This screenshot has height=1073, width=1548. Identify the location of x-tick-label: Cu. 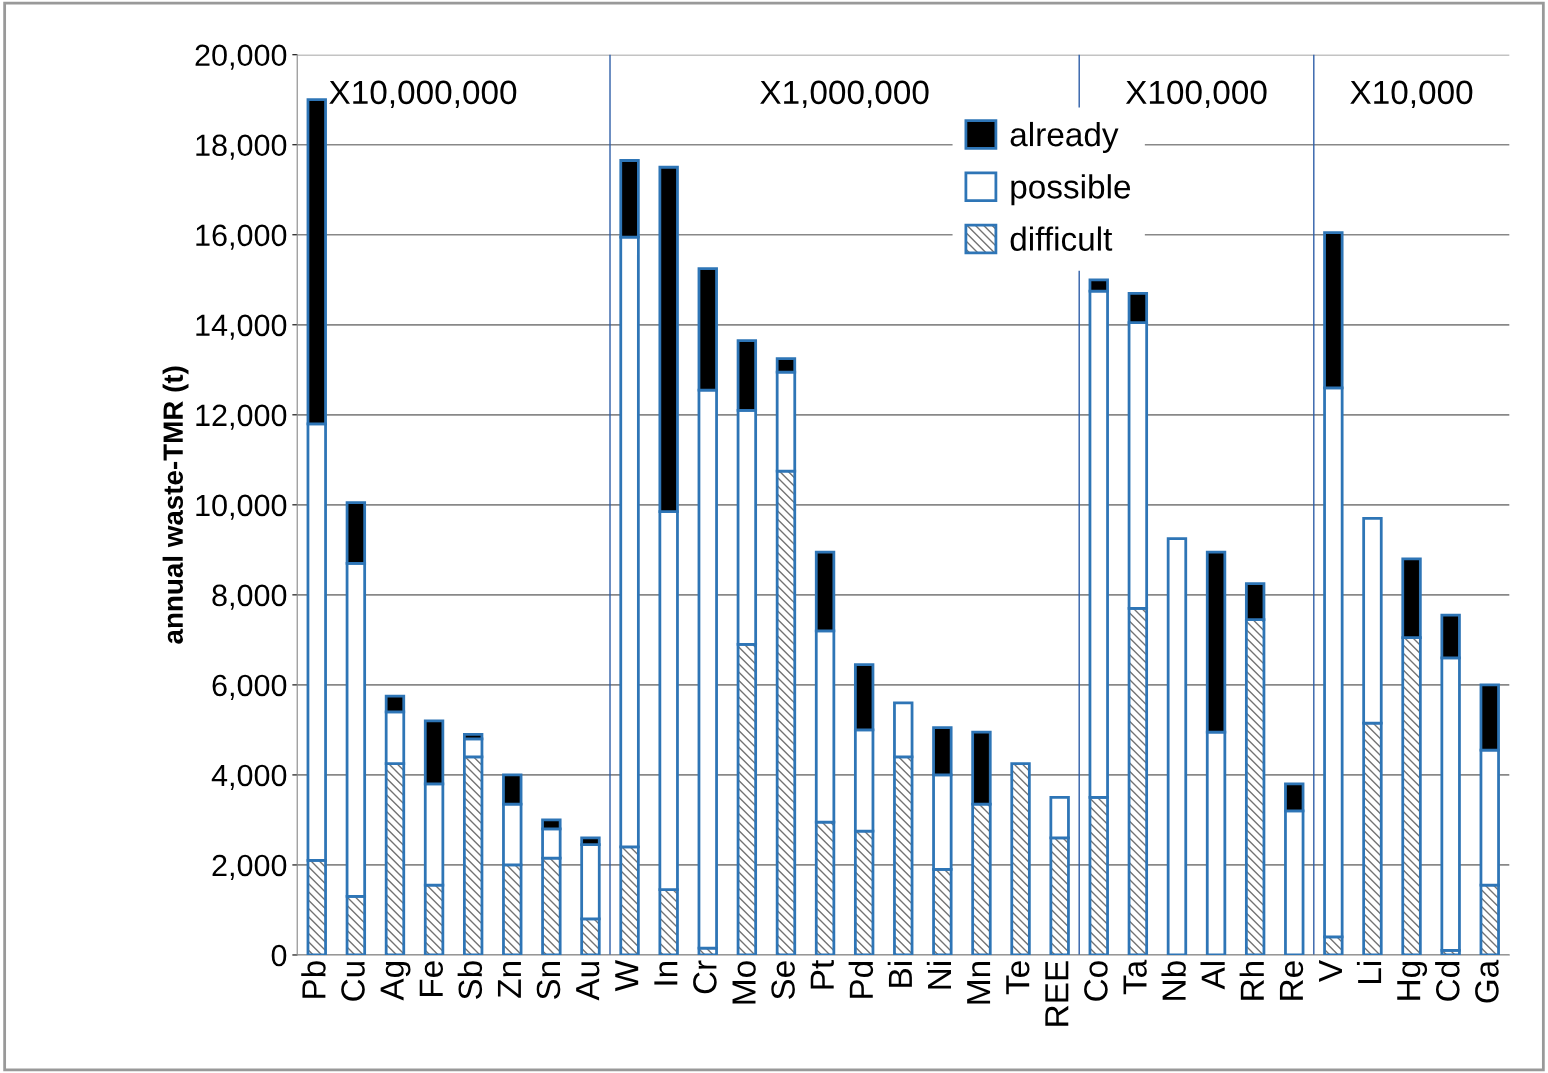
(353, 981).